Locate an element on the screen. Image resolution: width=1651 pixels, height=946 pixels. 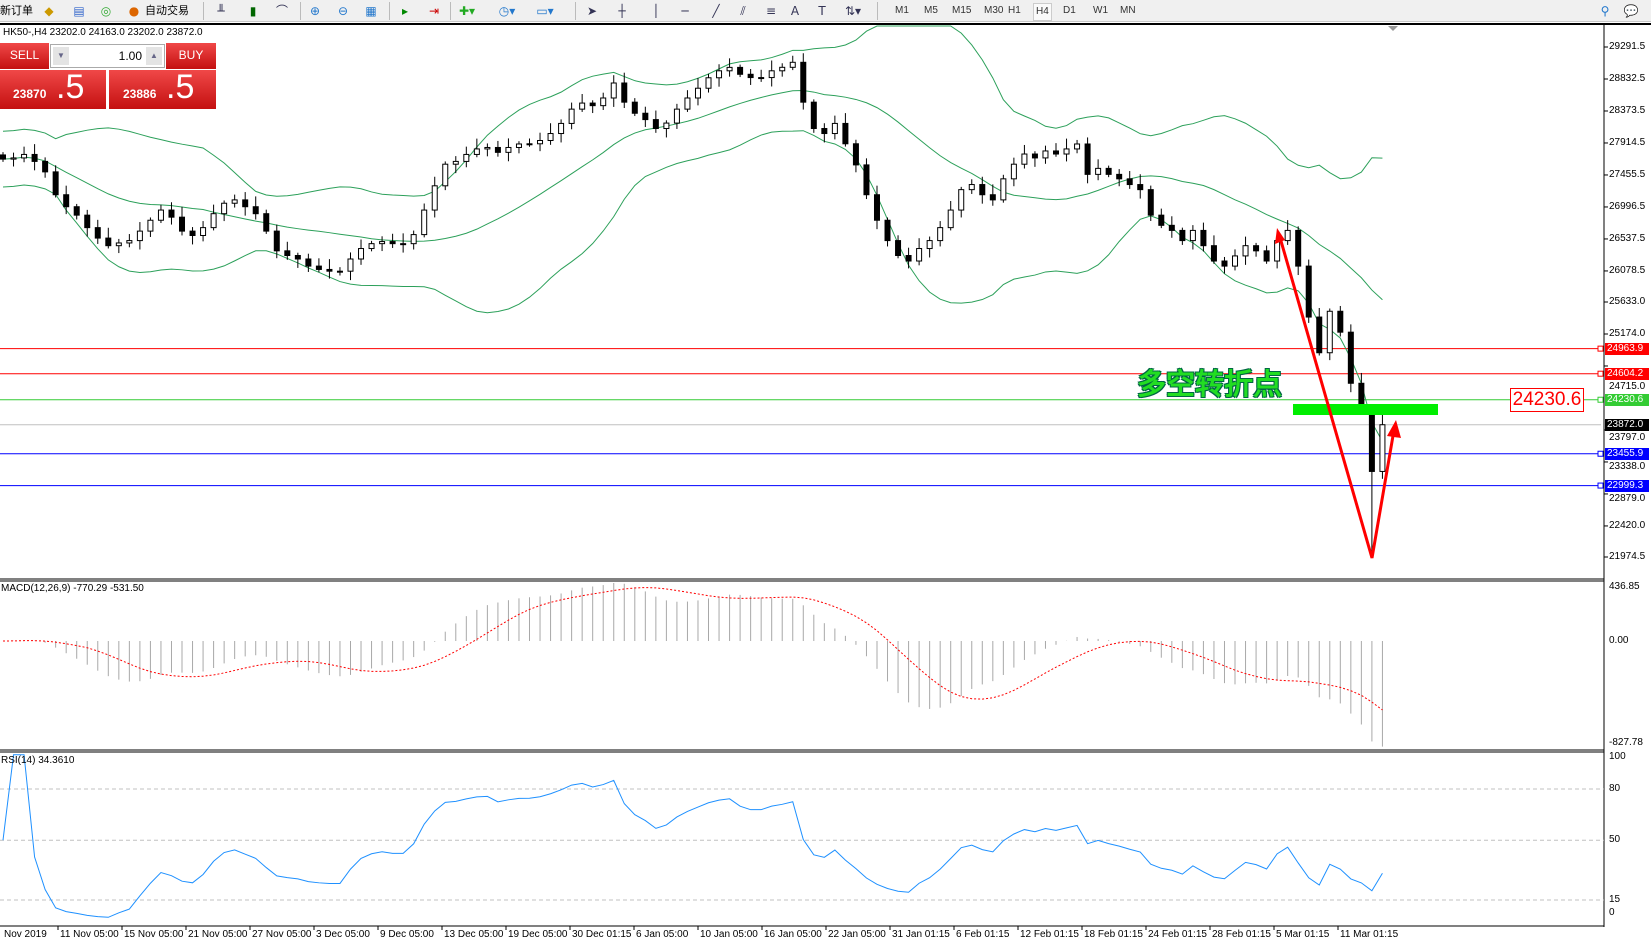
decrease-lots-icon: ▼ is located at coordinates (61, 56).